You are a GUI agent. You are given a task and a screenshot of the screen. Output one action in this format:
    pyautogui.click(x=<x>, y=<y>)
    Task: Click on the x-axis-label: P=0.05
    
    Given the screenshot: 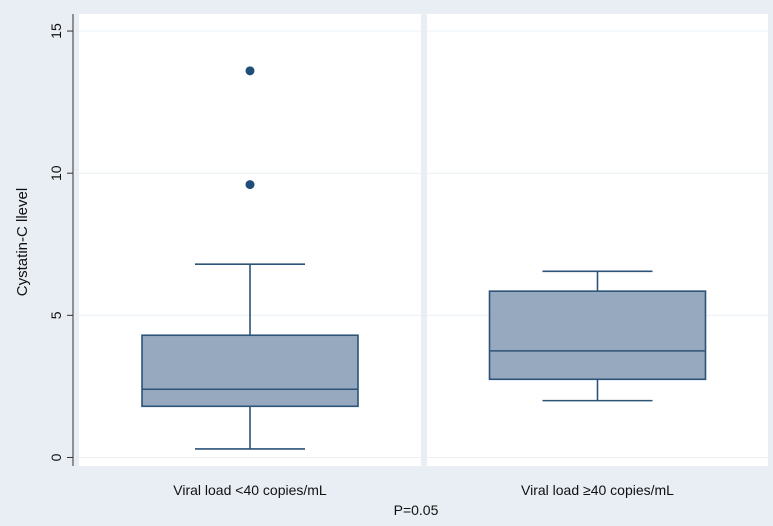 What is the action you would take?
    pyautogui.click(x=416, y=510)
    